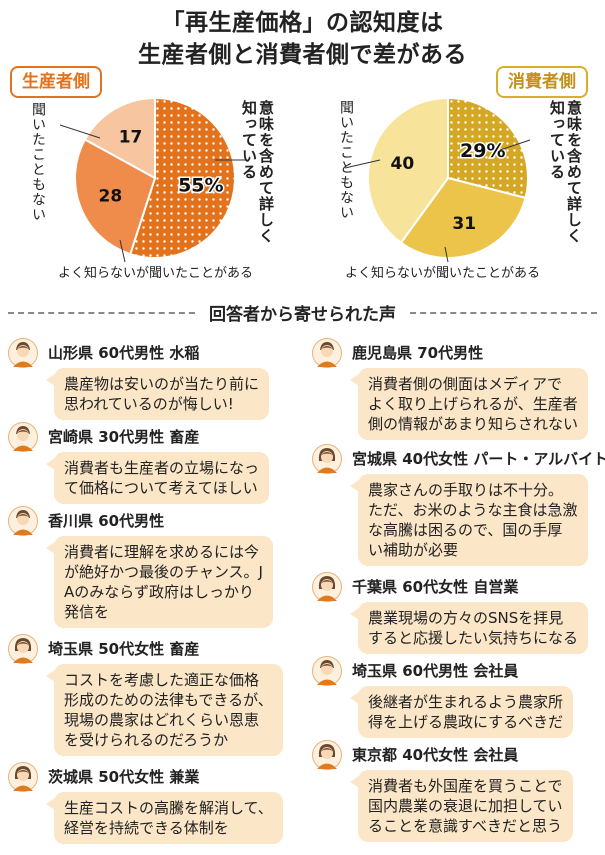 This screenshot has height=855, width=605. I want to click on voice-comment-line: な高騰は困るので、国の手厚, so click(465, 530).